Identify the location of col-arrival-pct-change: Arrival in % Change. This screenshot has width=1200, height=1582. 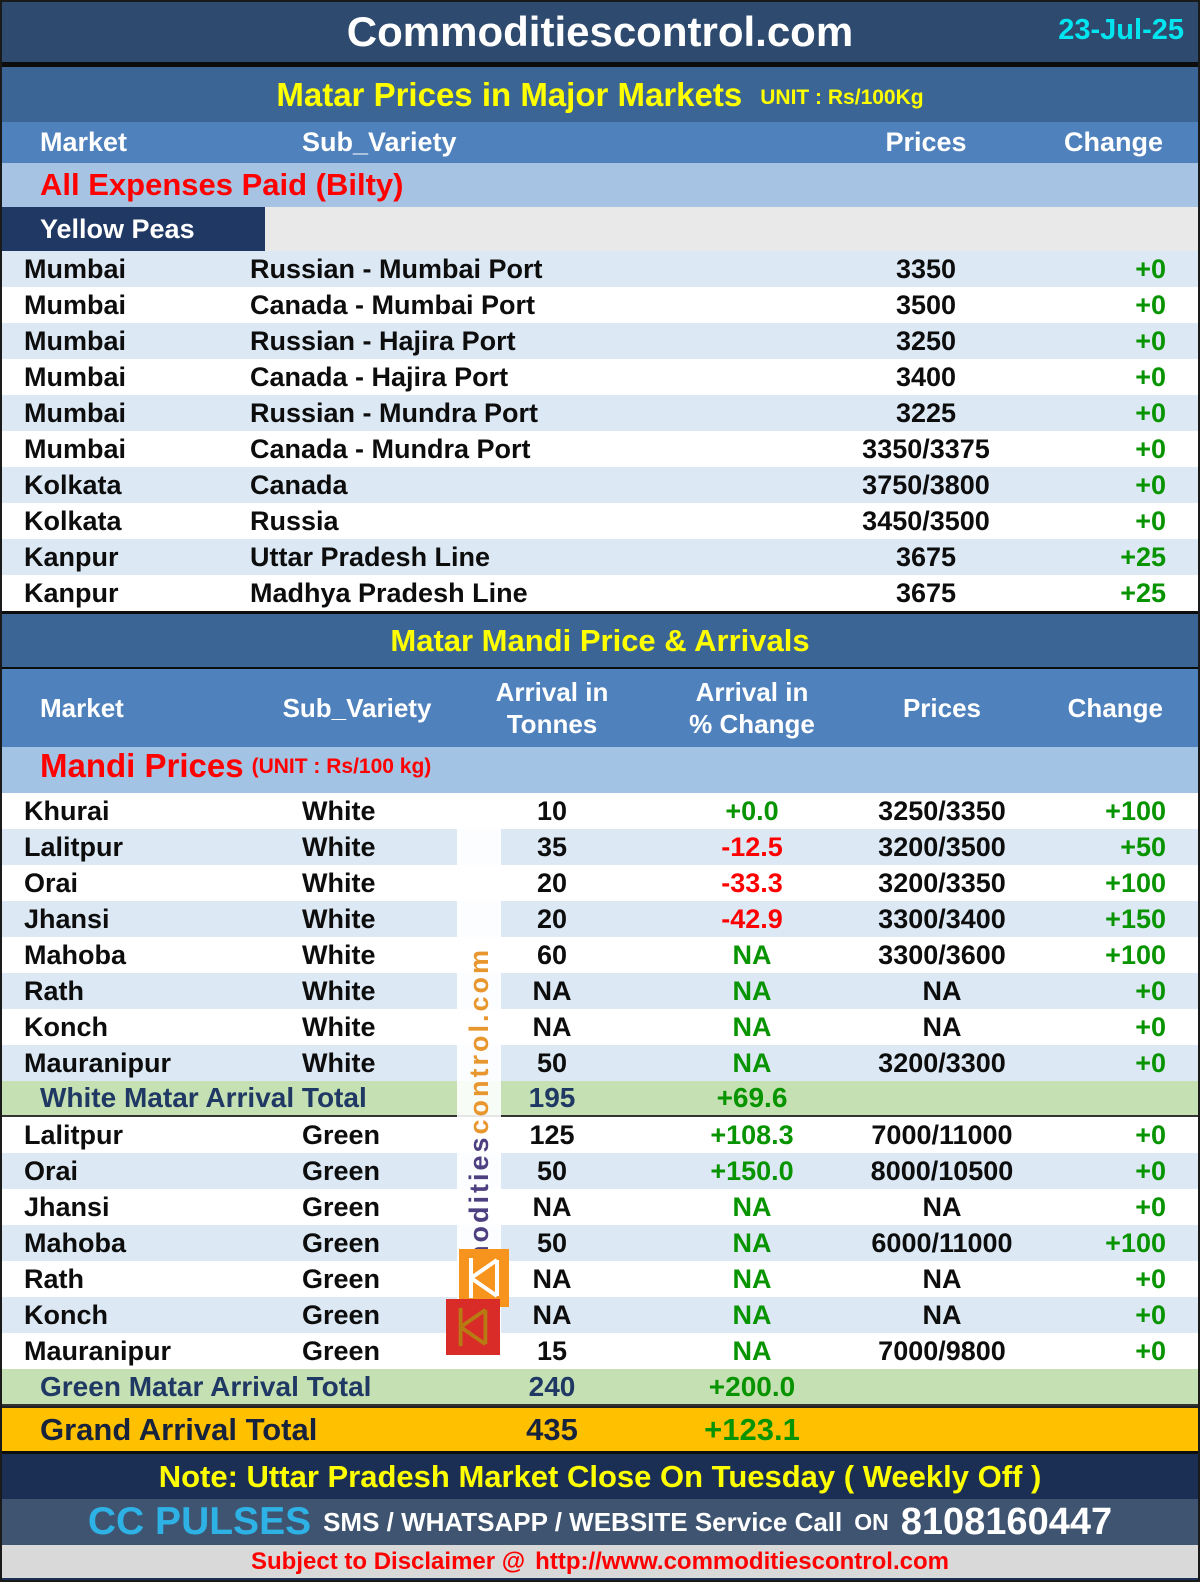
(752, 708).